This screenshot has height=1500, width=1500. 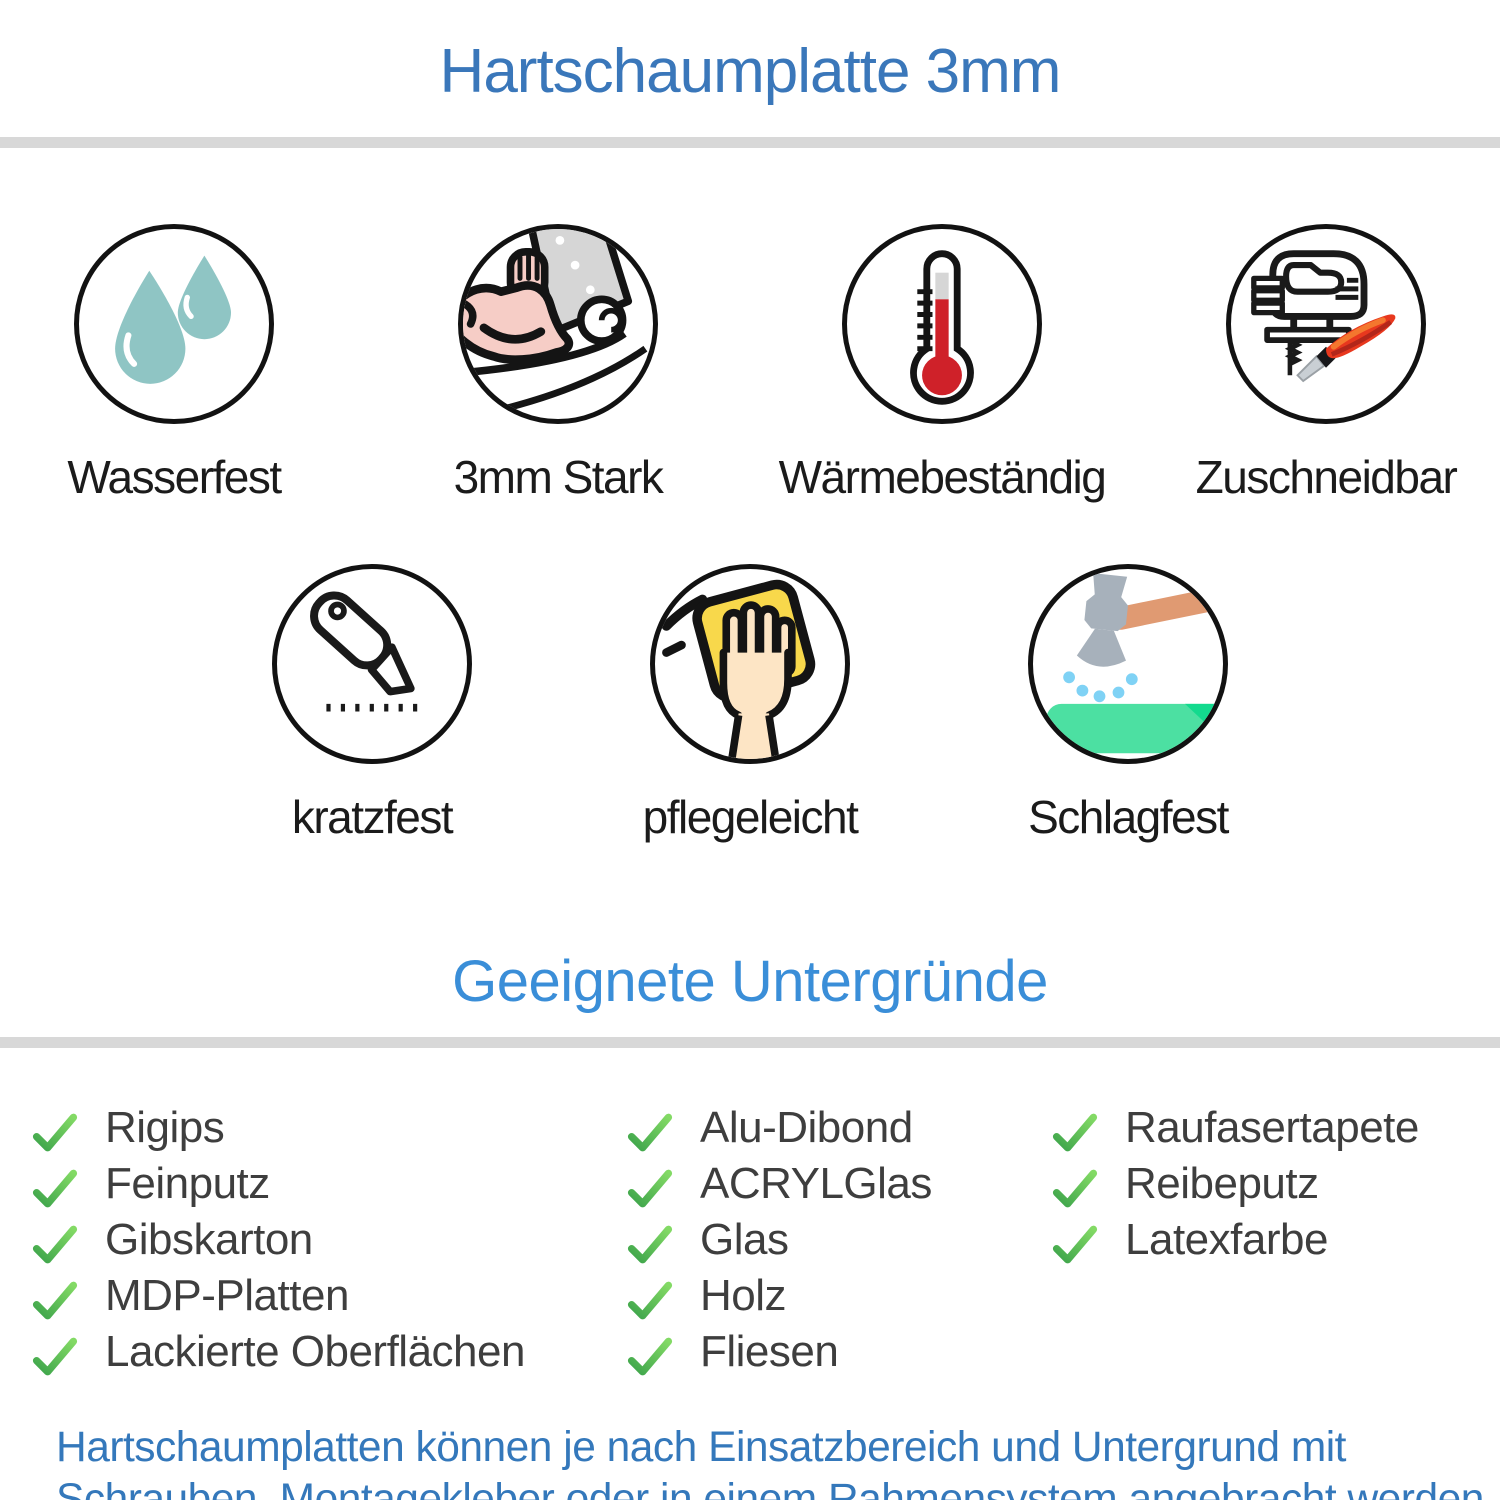 I want to click on substrate-label: Glas, so click(x=744, y=1239).